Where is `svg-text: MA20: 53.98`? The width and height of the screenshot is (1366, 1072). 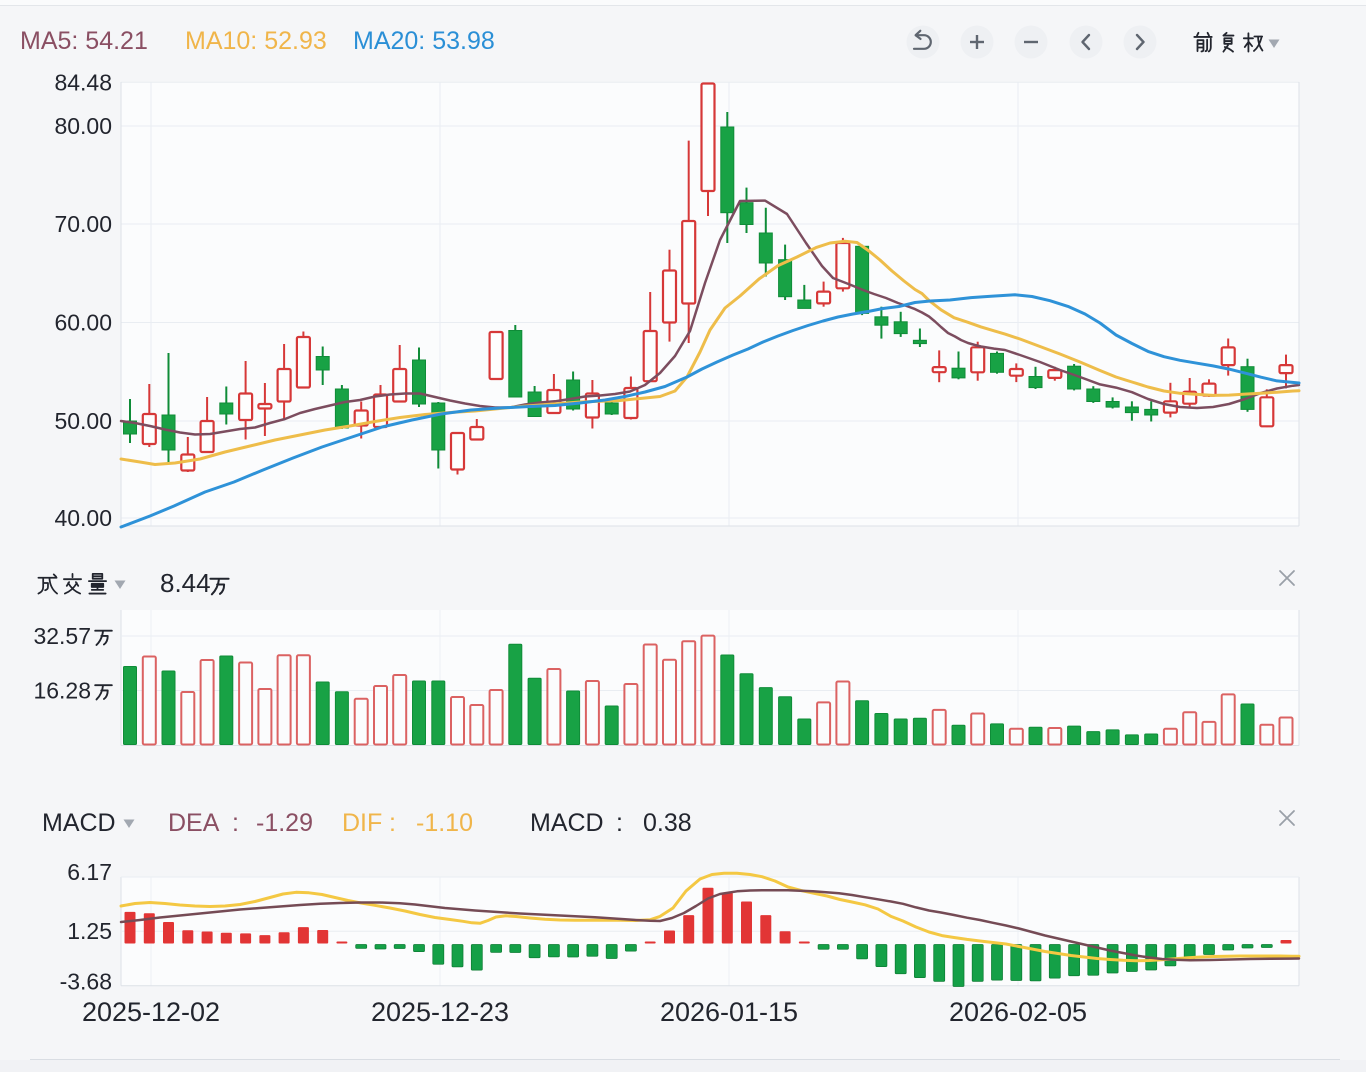
svg-text: MA20: 53.98 is located at coordinates (424, 41).